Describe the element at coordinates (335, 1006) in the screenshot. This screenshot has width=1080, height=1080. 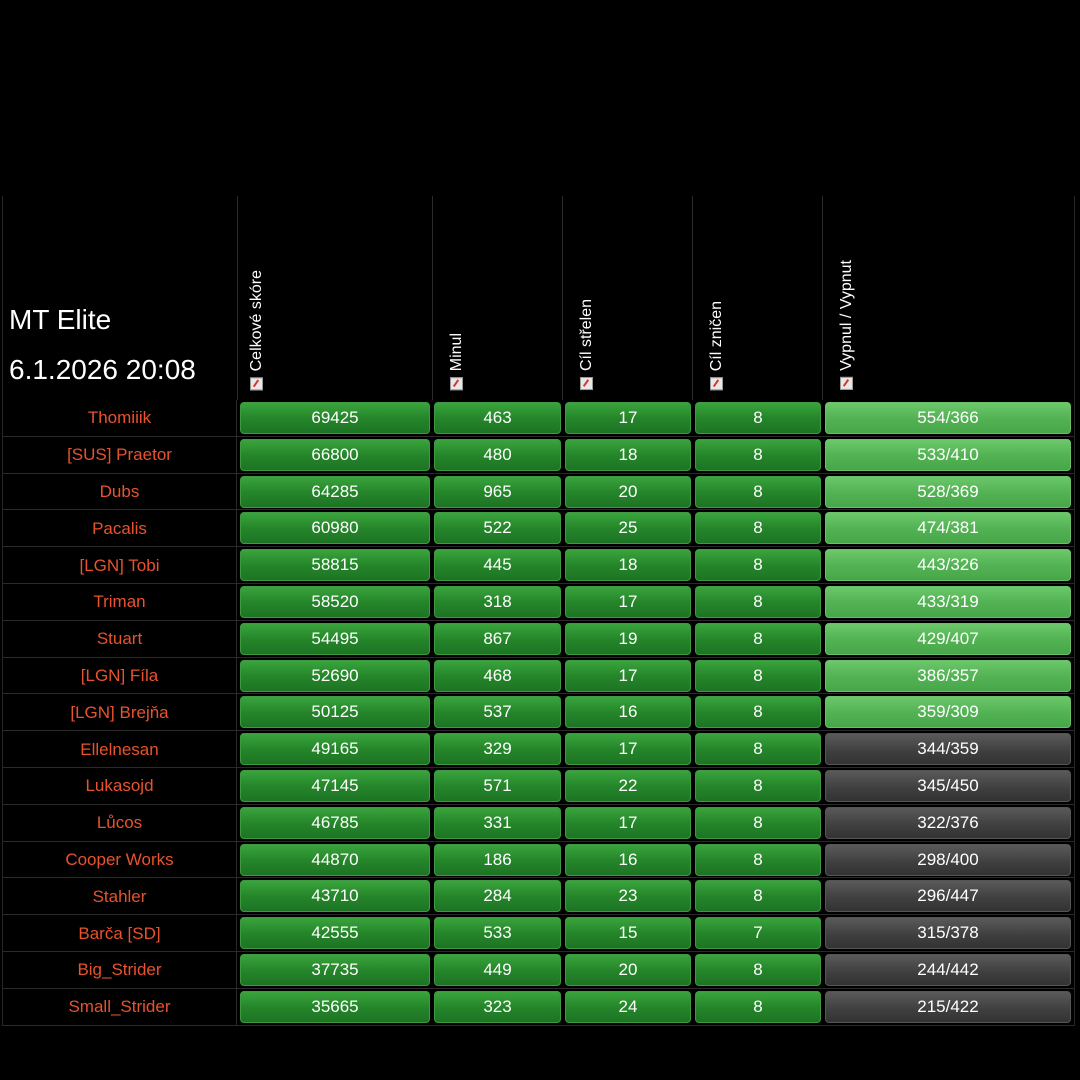
I see `score-cell: 35665` at that location.